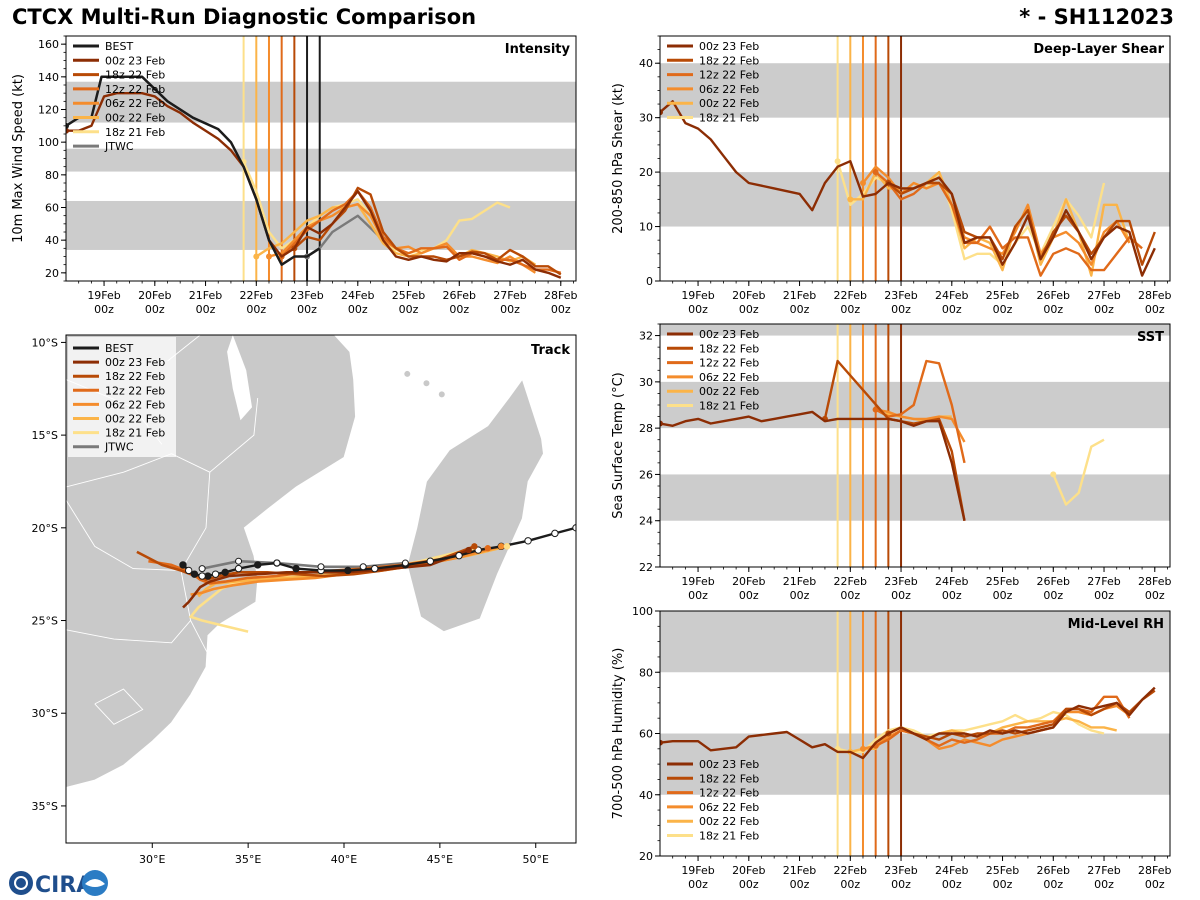 The width and height of the screenshot is (1200, 900). What do you see at coordinates (908, 723) in the screenshot?
I see `rh-series-00z-23-feb` at bounding box center [908, 723].